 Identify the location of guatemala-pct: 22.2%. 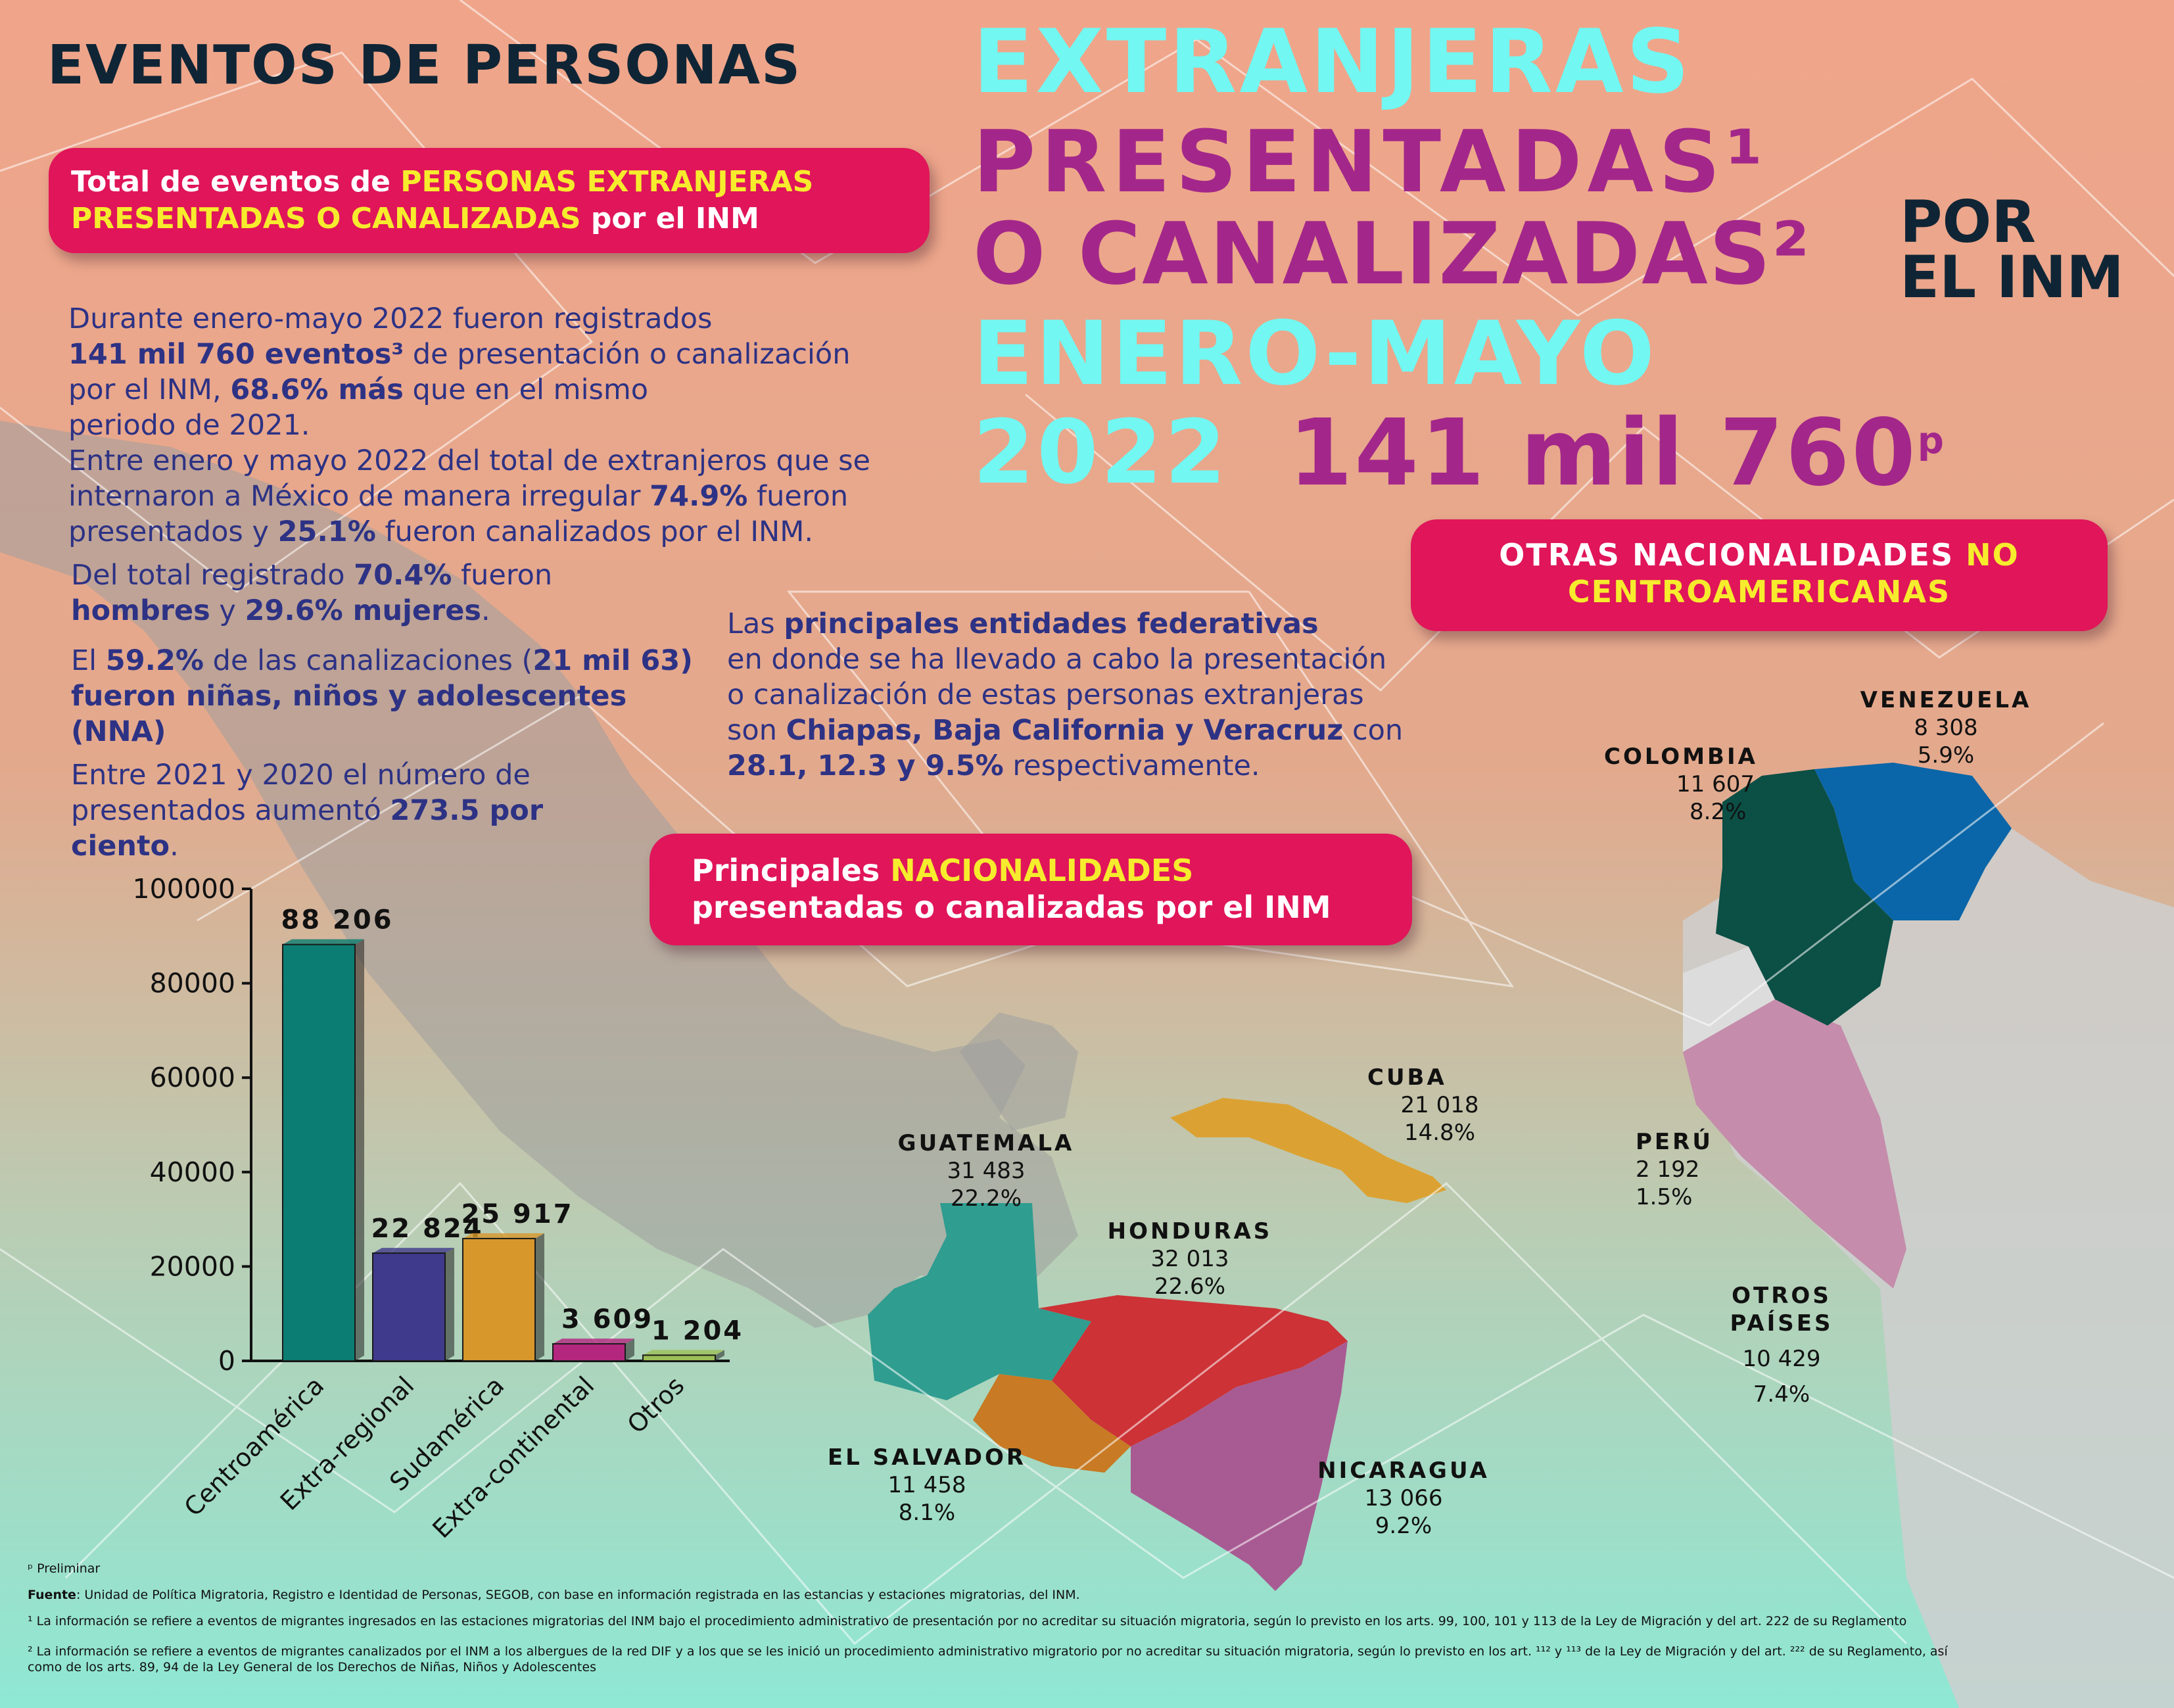
(986, 1198).